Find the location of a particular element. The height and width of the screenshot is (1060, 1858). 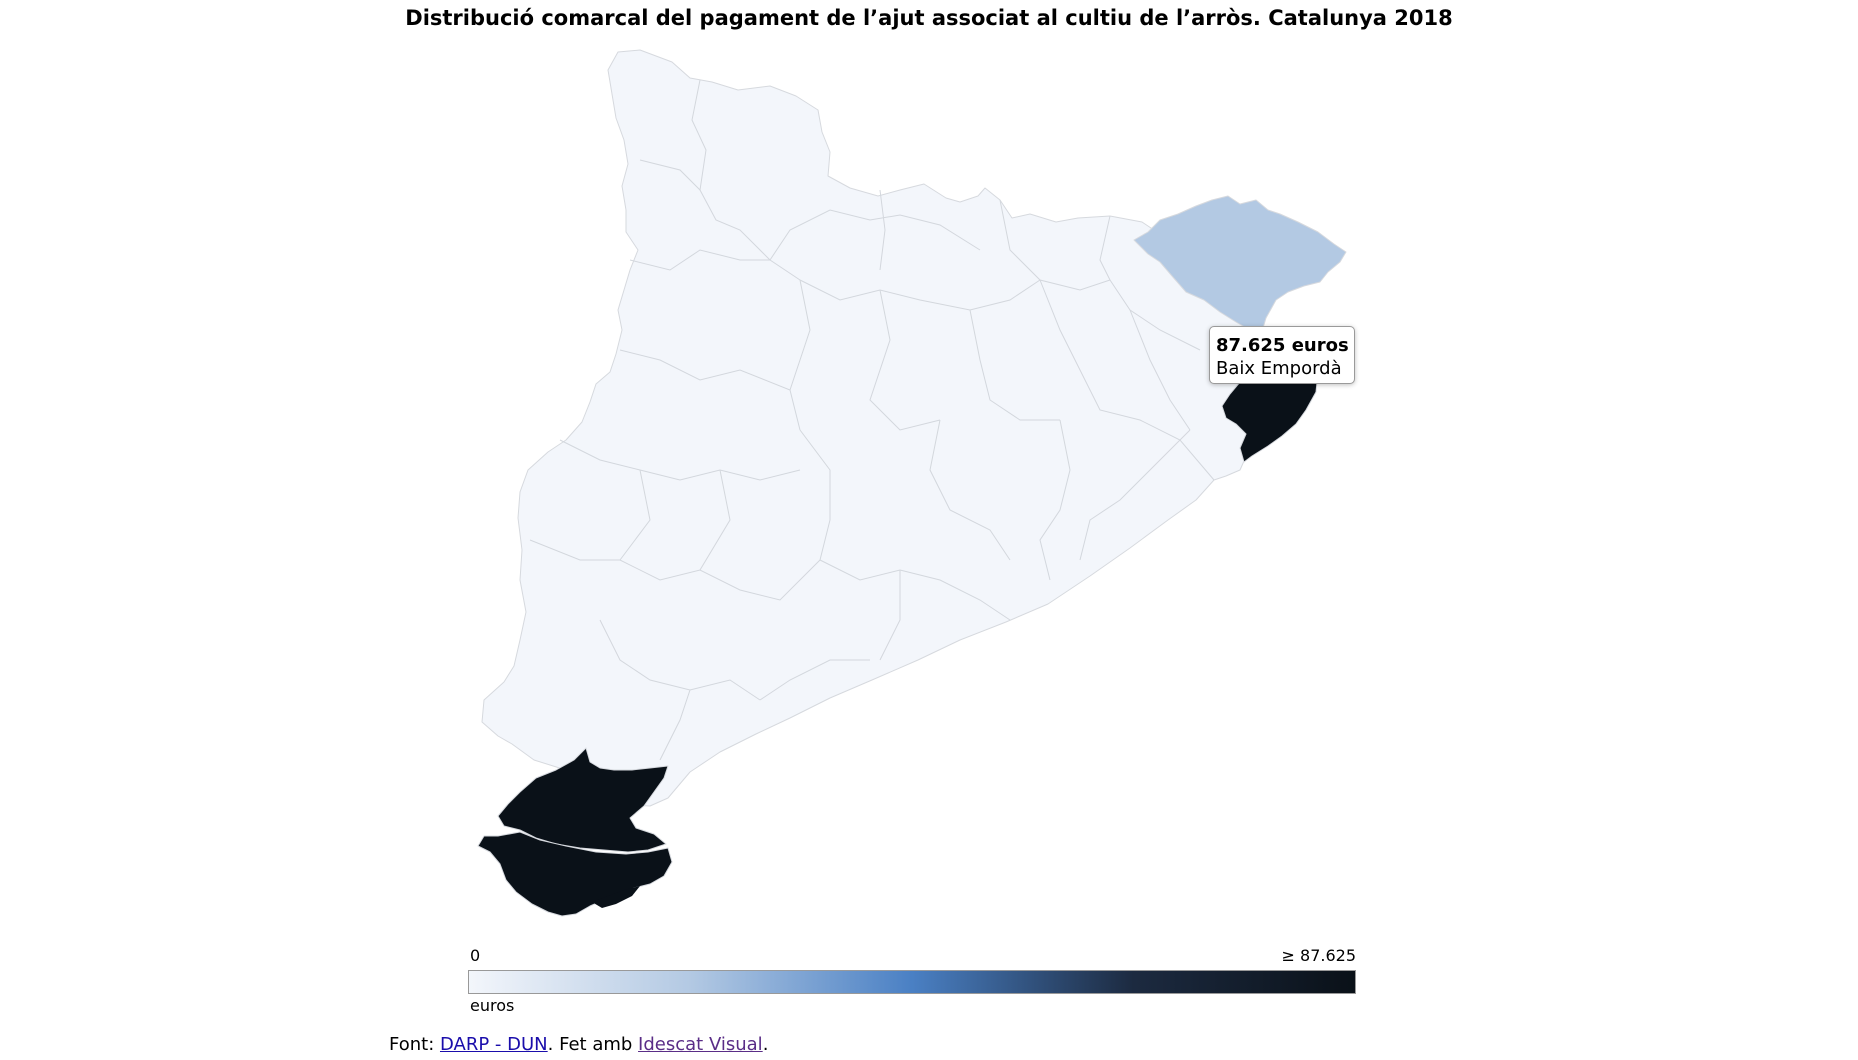

legend-min-label: 0 is located at coordinates (475, 955).